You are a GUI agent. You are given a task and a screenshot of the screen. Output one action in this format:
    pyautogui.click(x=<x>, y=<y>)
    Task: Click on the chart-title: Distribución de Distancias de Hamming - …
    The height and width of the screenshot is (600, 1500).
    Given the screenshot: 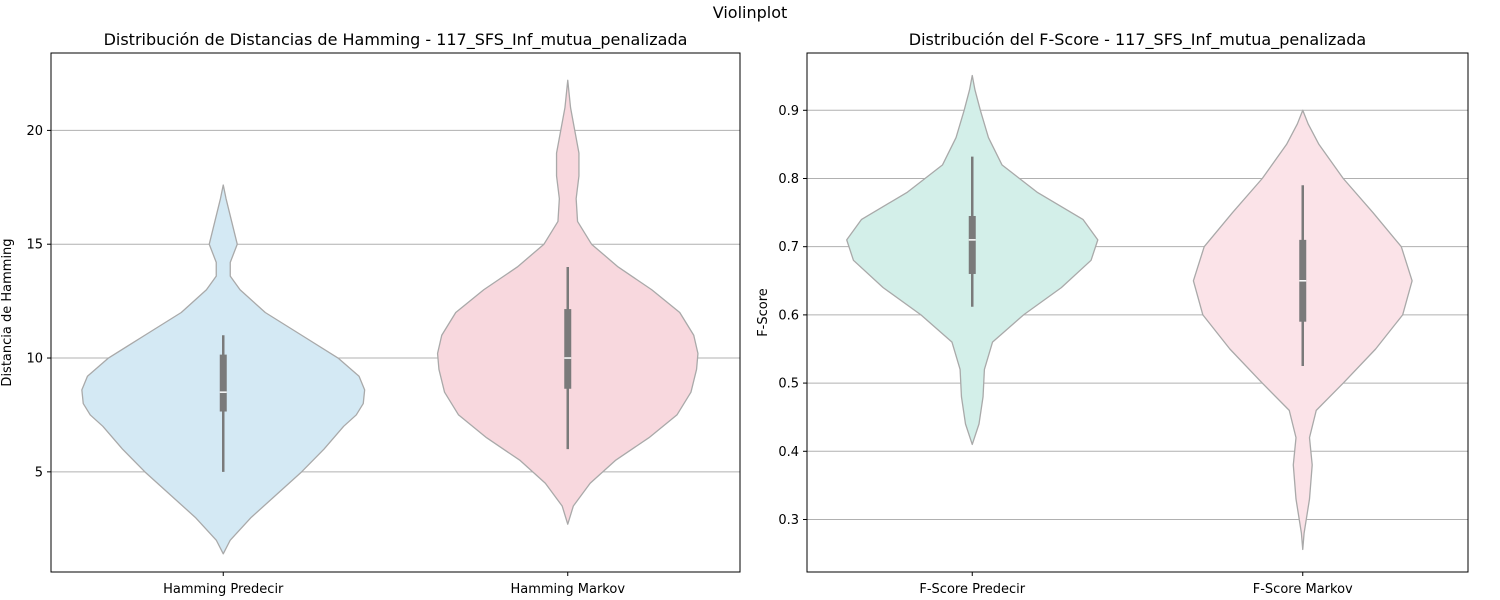 What is the action you would take?
    pyautogui.click(x=396, y=40)
    